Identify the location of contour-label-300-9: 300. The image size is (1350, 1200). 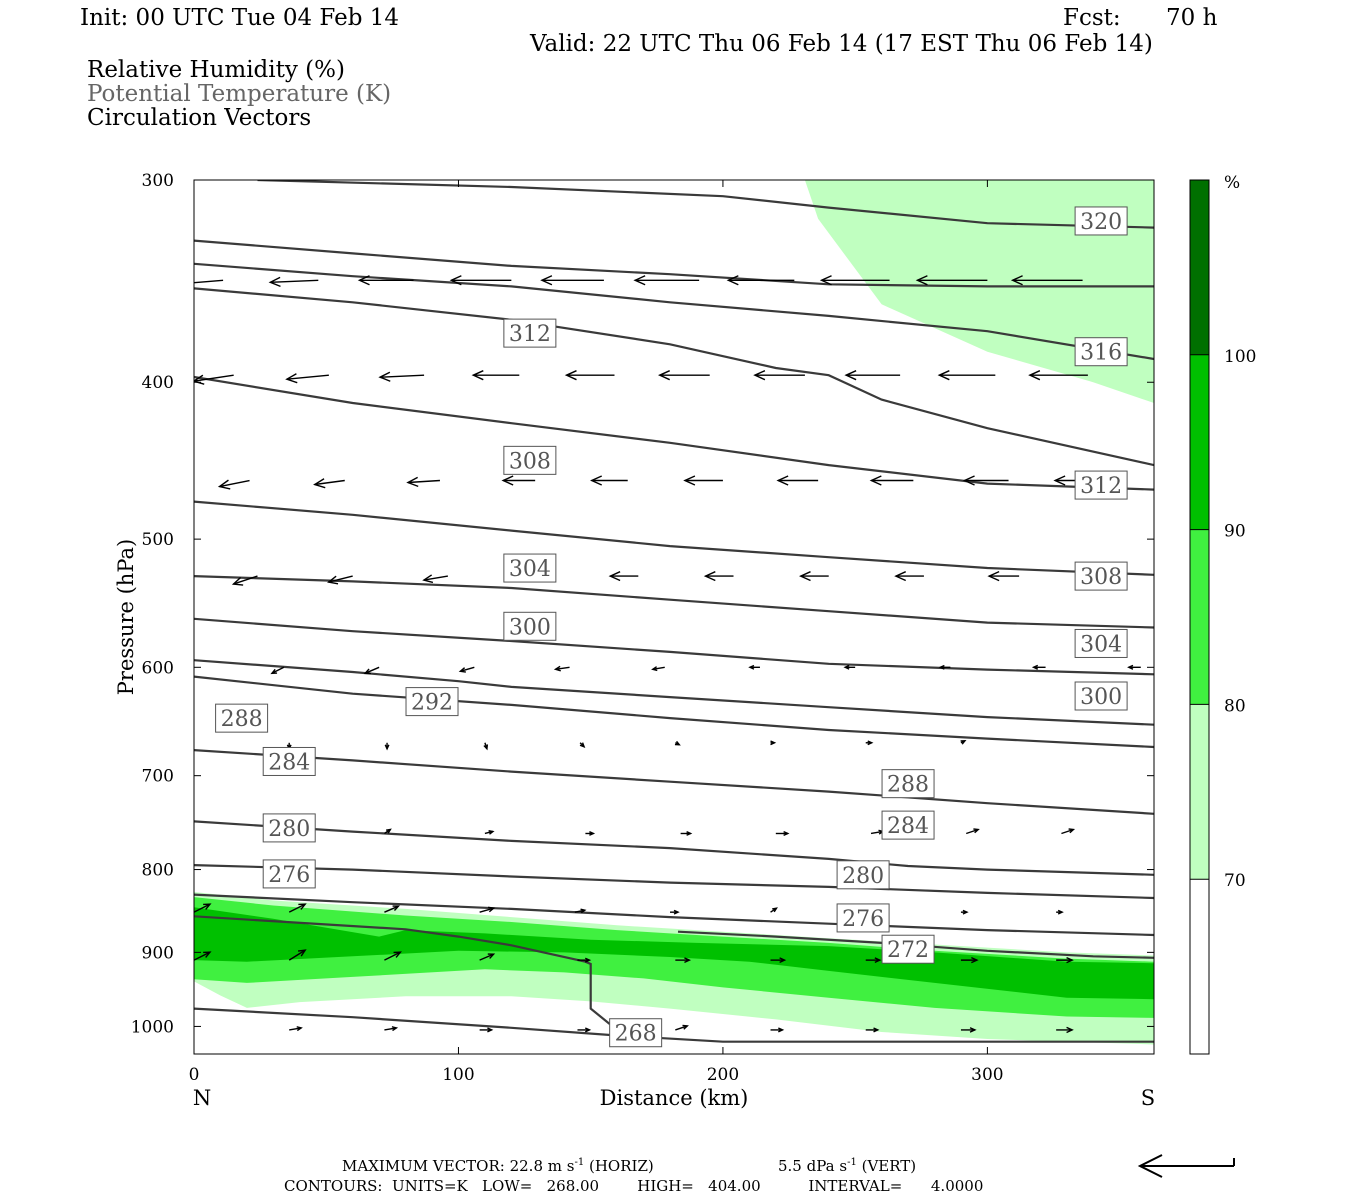
(1101, 696).